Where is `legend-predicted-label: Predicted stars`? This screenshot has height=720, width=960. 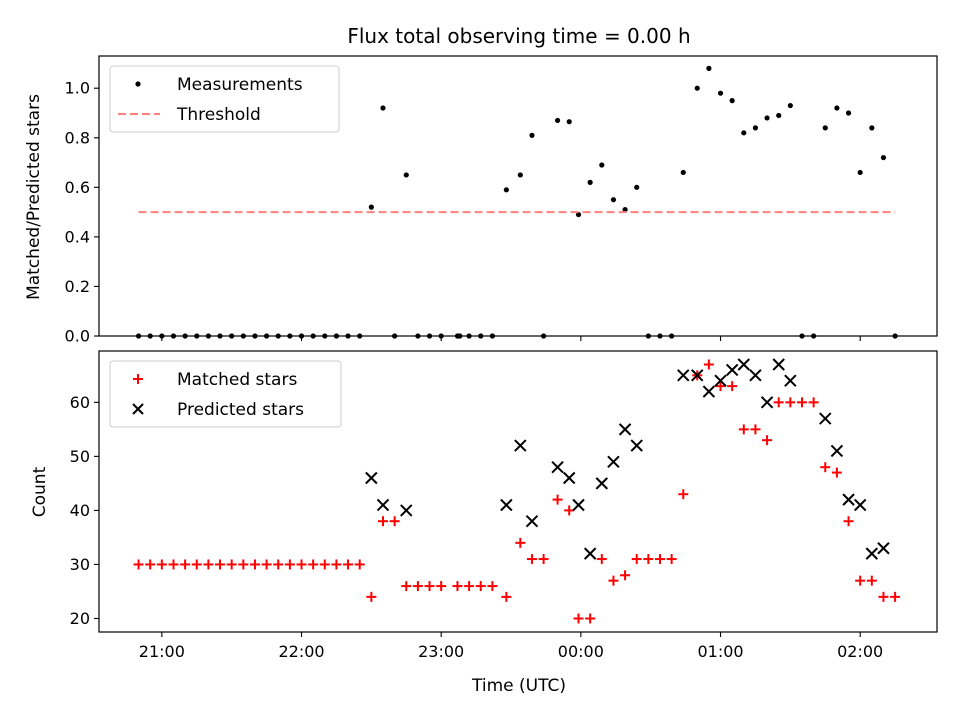
legend-predicted-label: Predicted stars is located at coordinates (240, 410).